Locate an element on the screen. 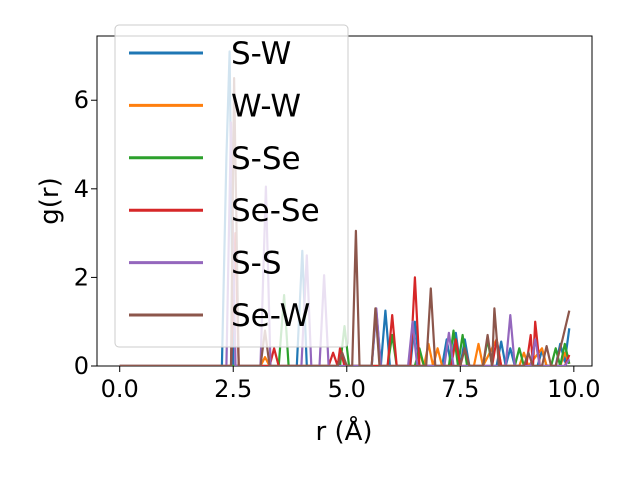 This screenshot has height=480, width=640. series-line-w-w is located at coordinates (345, 352).